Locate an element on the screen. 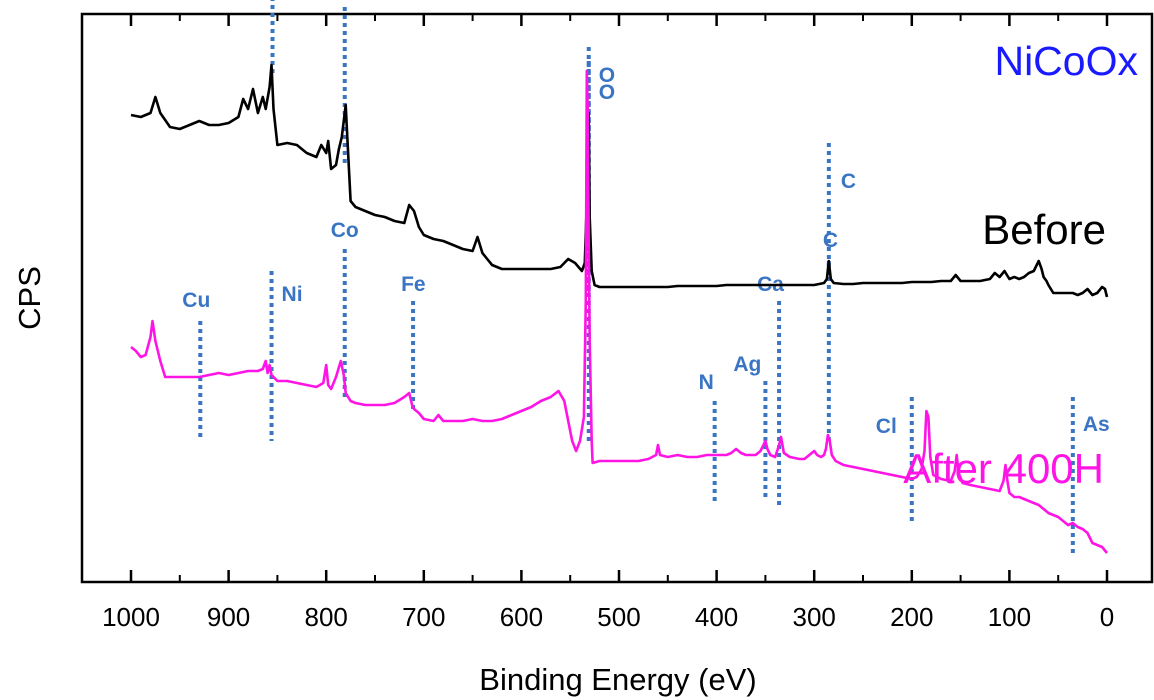  x-tick-label: 700 is located at coordinates (423, 617).